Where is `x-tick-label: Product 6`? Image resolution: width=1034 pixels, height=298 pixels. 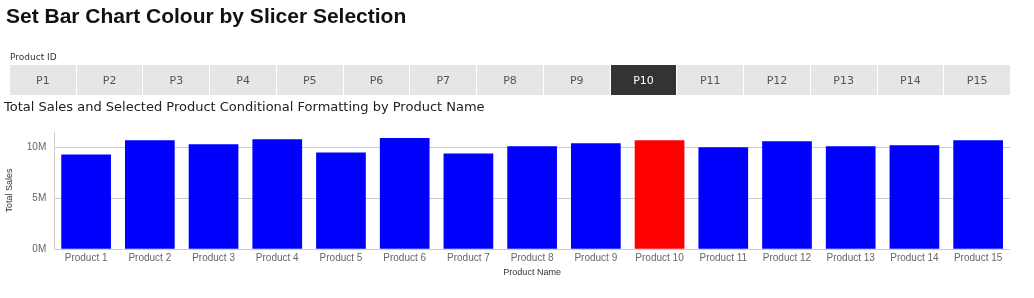 x-tick-label: Product 6 is located at coordinates (405, 257).